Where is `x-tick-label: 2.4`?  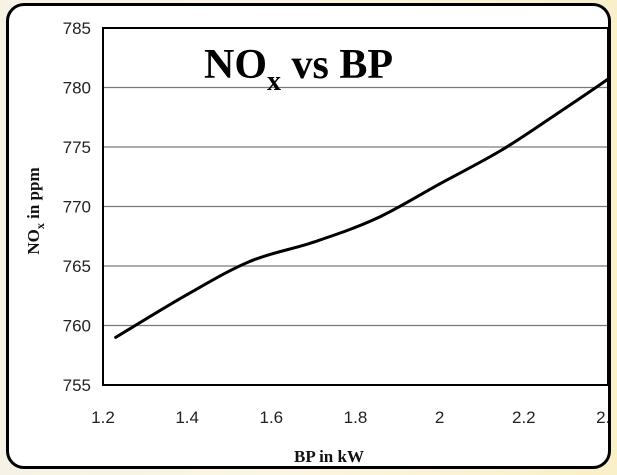 x-tick-label: 2.4 is located at coordinates (603, 417).